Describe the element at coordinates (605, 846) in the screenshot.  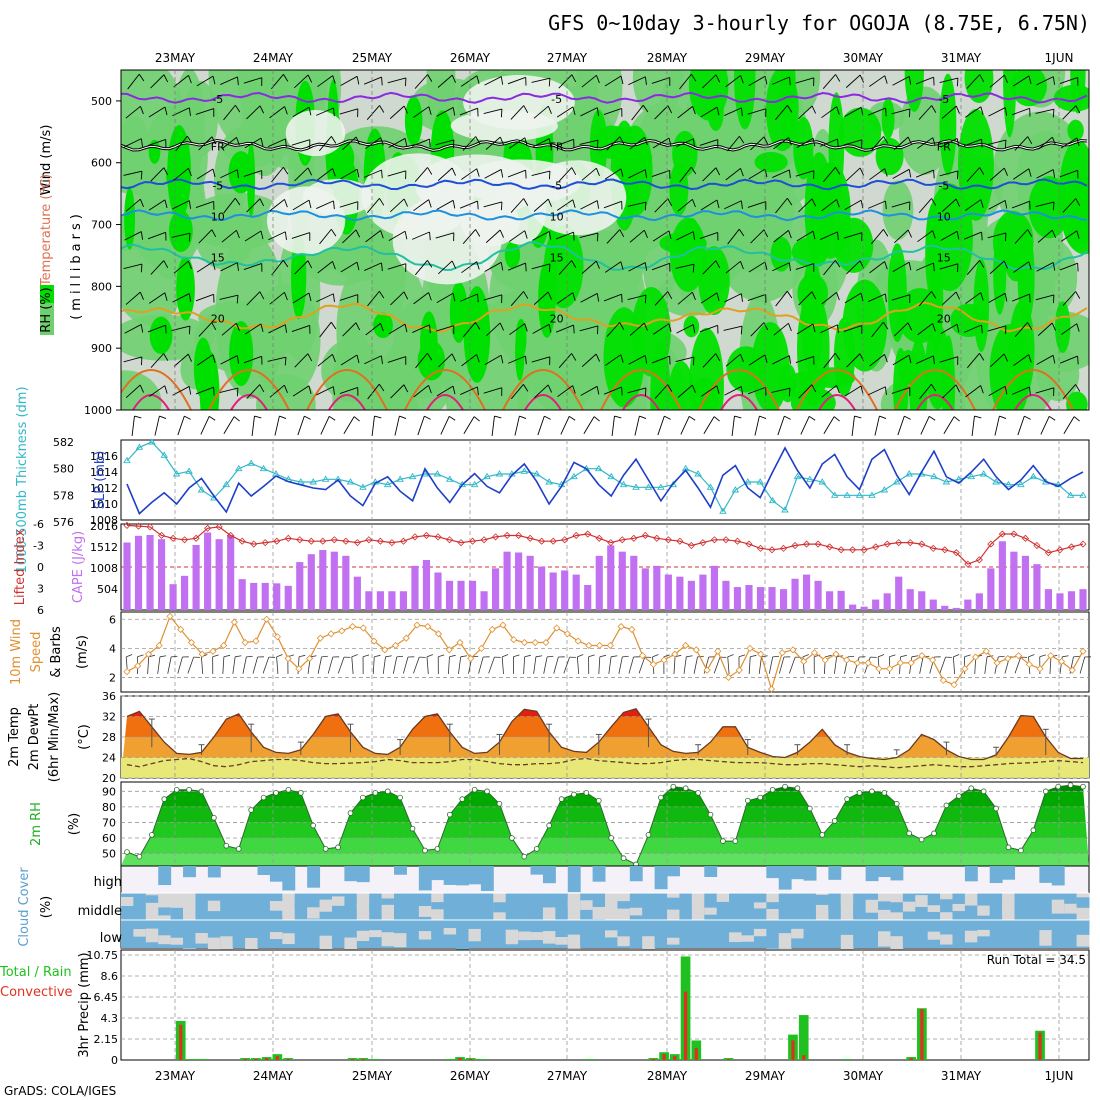
I see `rh-band` at that location.